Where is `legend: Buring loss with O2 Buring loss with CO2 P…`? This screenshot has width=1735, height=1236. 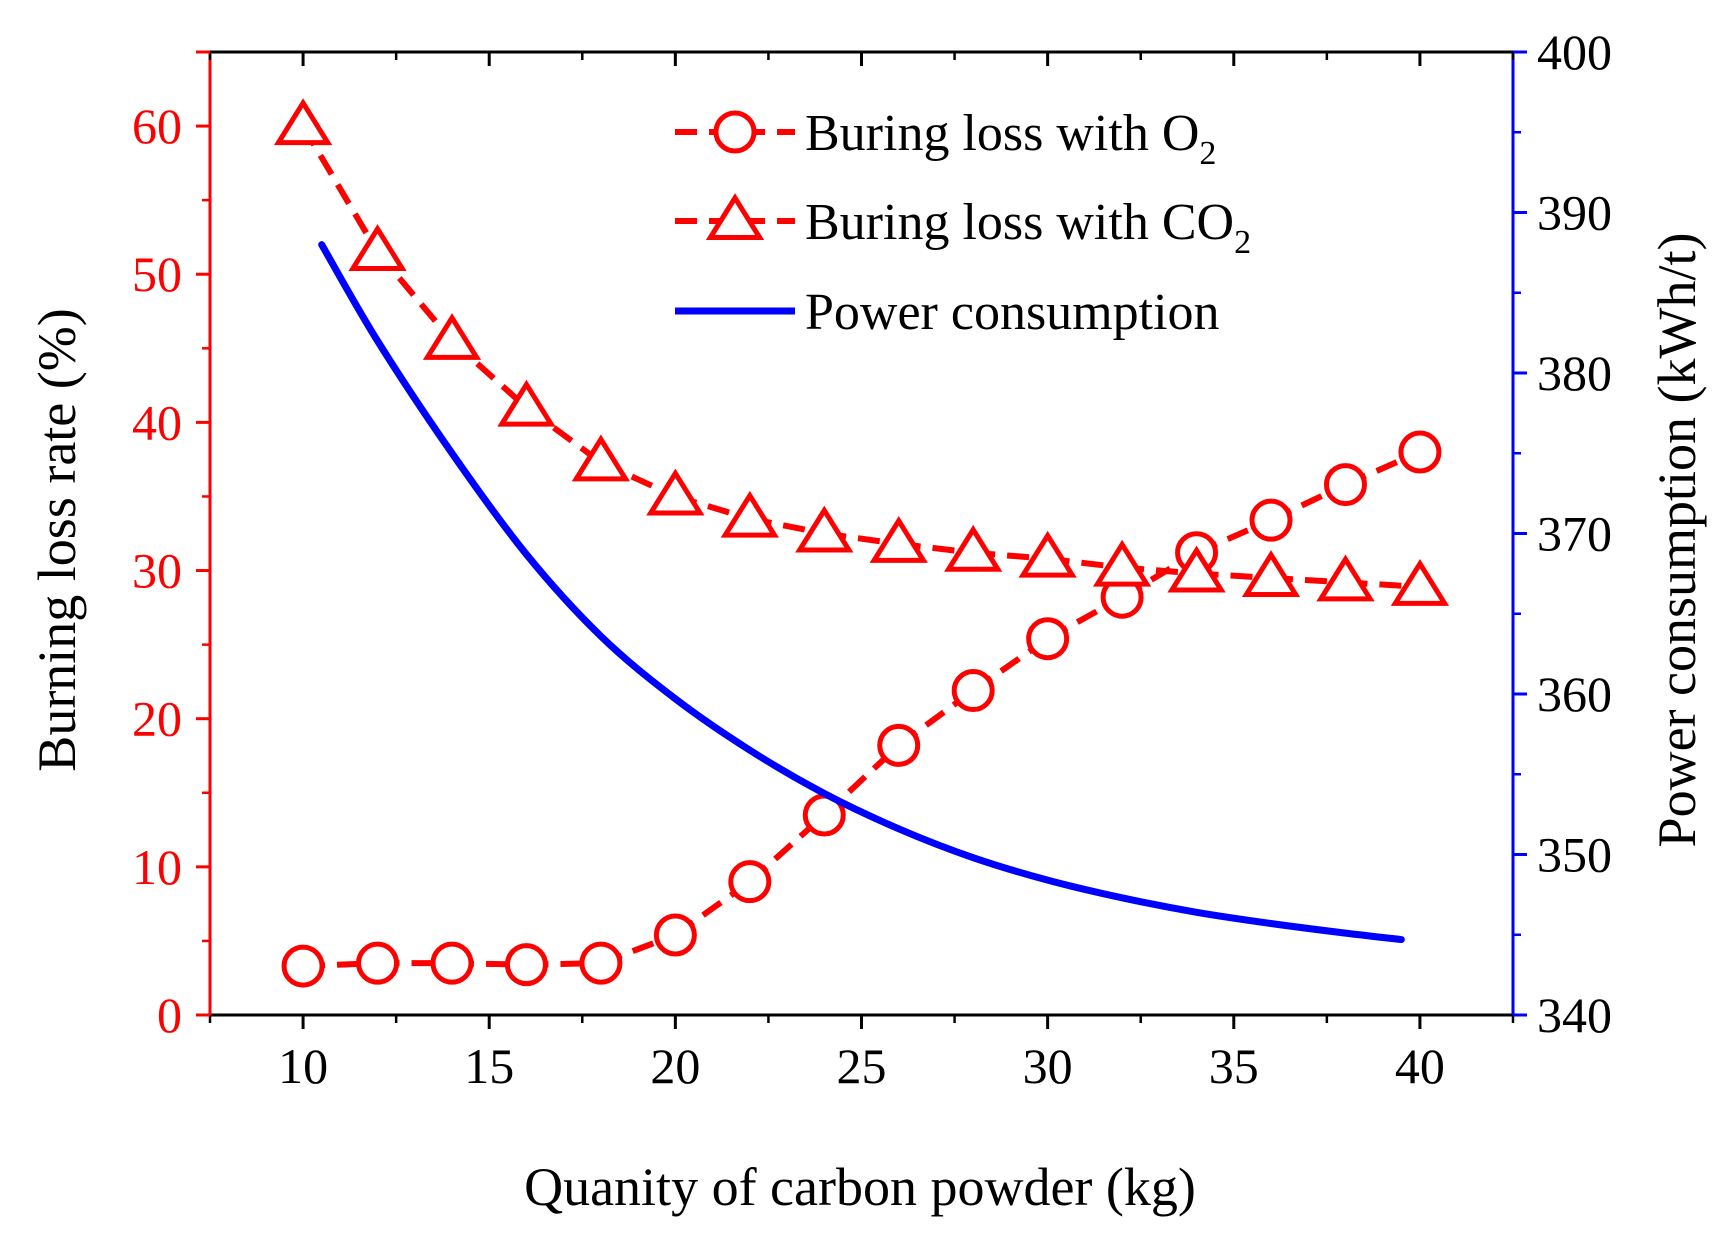 legend: Buring loss with O2 Buring loss with CO2 P… is located at coordinates (963, 223).